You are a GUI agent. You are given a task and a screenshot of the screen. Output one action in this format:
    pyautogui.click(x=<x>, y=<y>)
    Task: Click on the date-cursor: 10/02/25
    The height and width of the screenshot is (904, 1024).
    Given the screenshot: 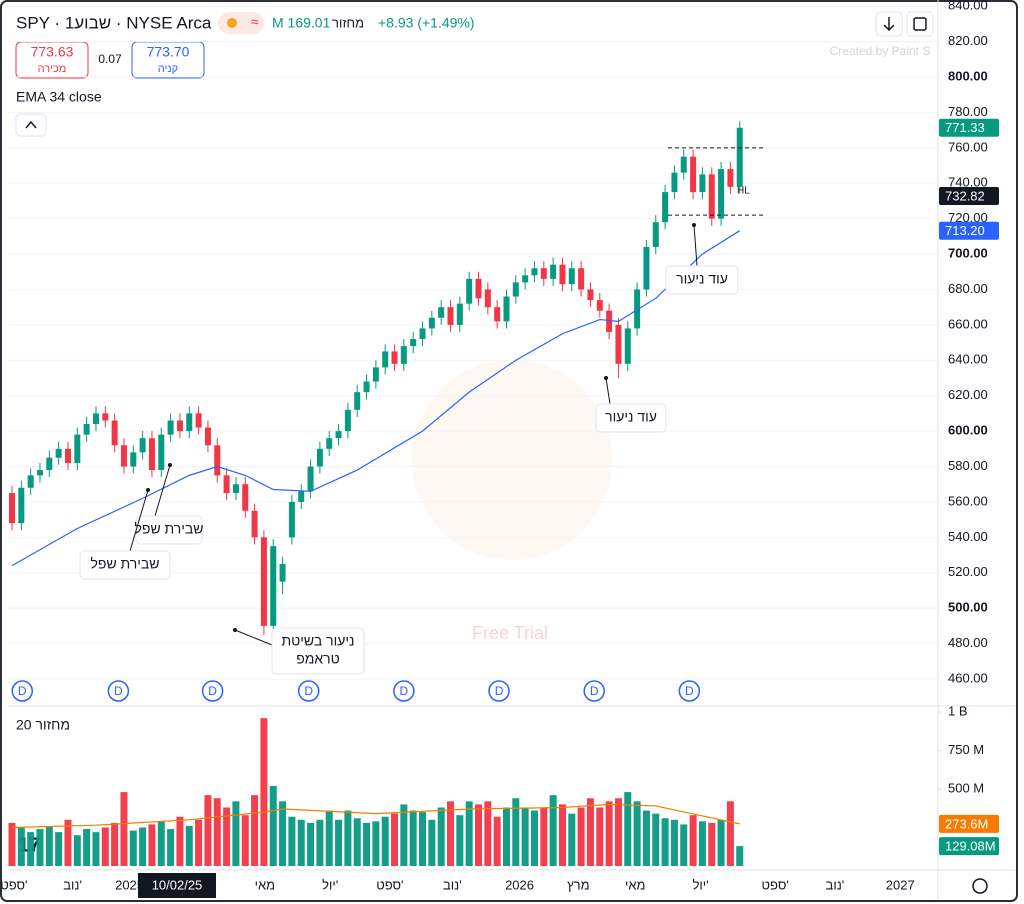 What is the action you would take?
    pyautogui.click(x=177, y=884)
    